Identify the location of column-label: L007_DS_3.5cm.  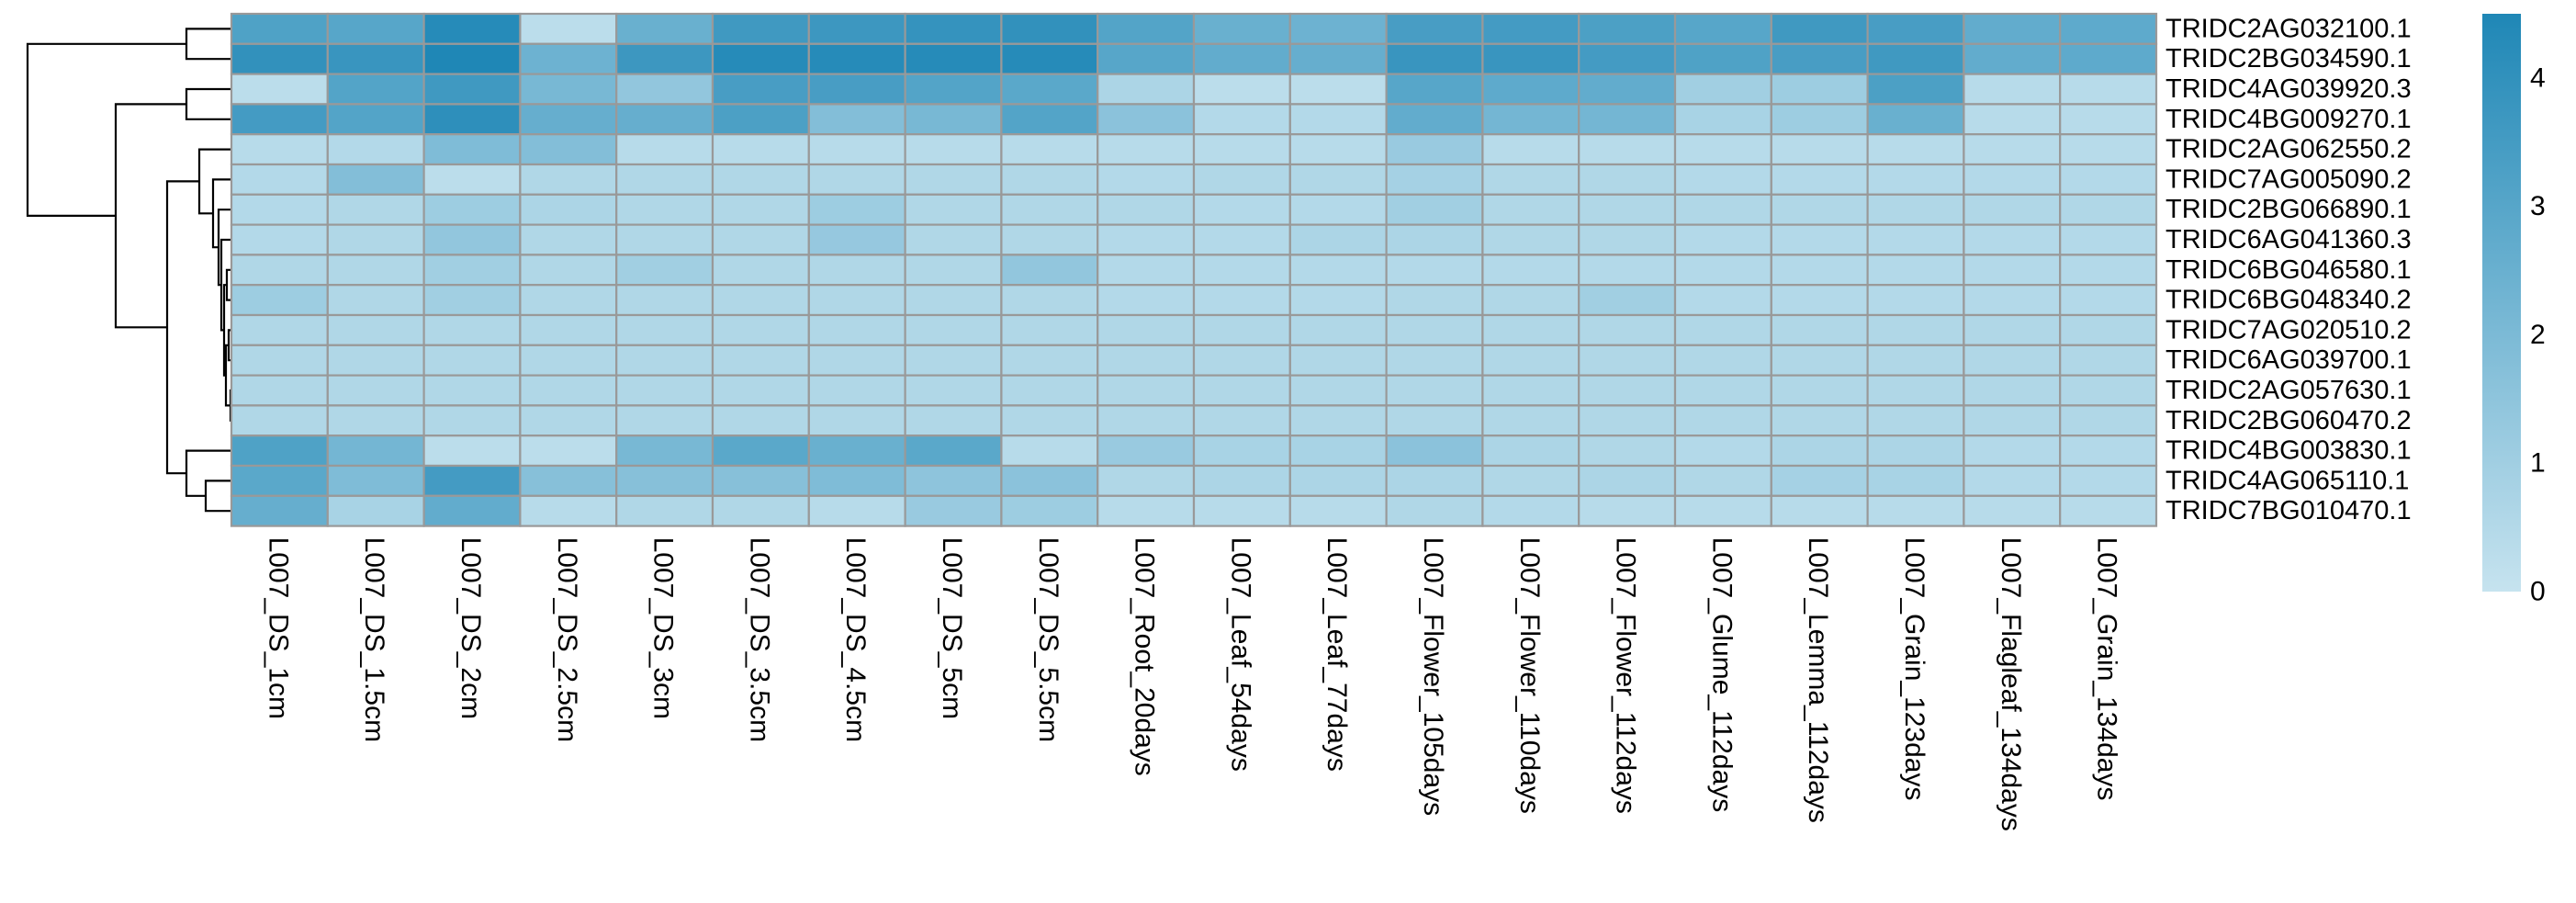
(759, 640).